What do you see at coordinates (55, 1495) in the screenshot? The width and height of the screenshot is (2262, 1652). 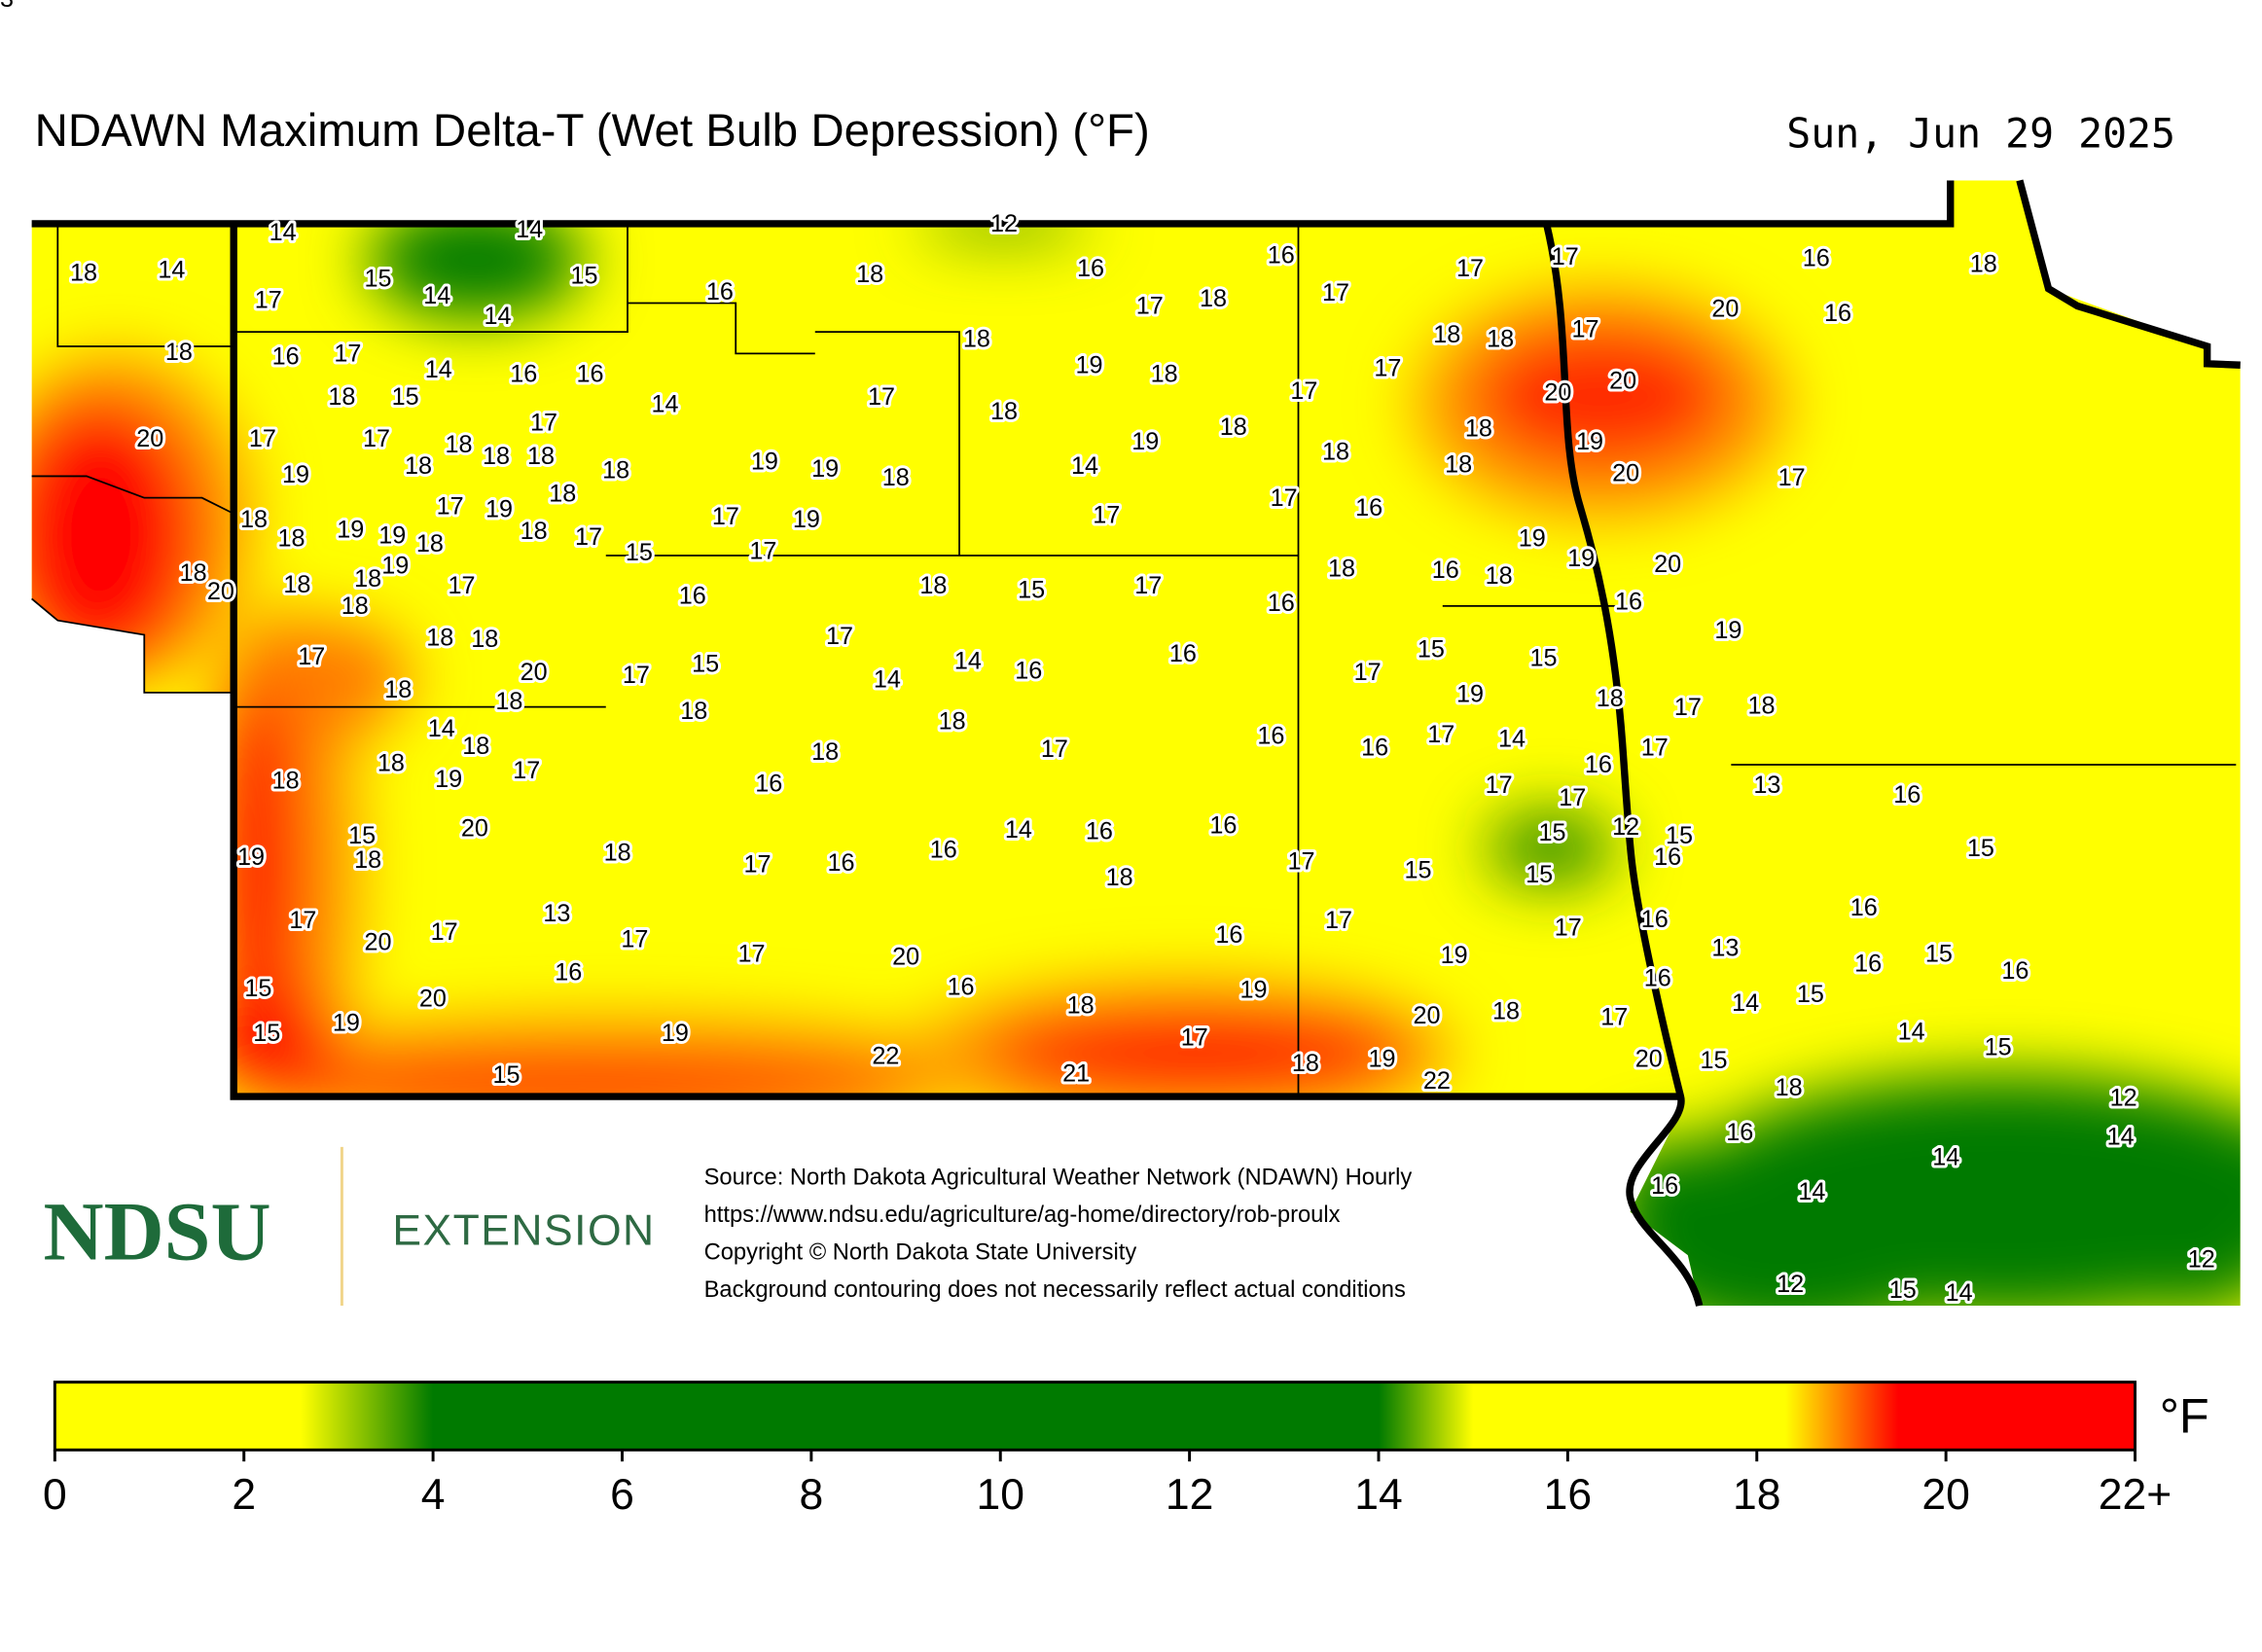 I see `tick-label: 0` at bounding box center [55, 1495].